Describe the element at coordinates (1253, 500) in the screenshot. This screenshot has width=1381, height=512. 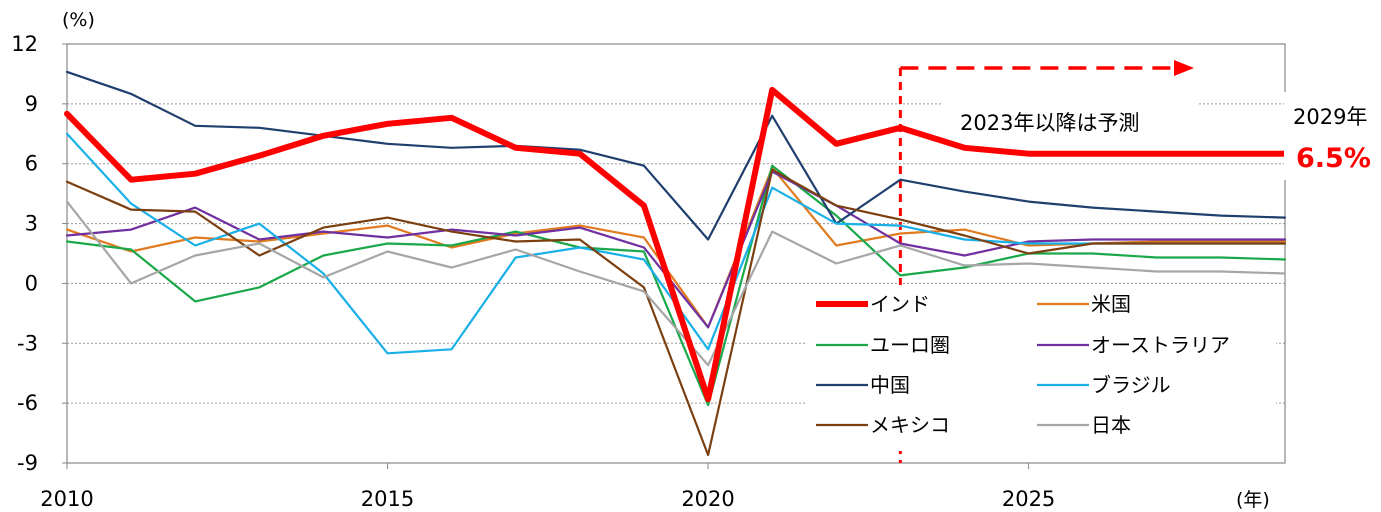
I see `x-unit-label: (年)` at that location.